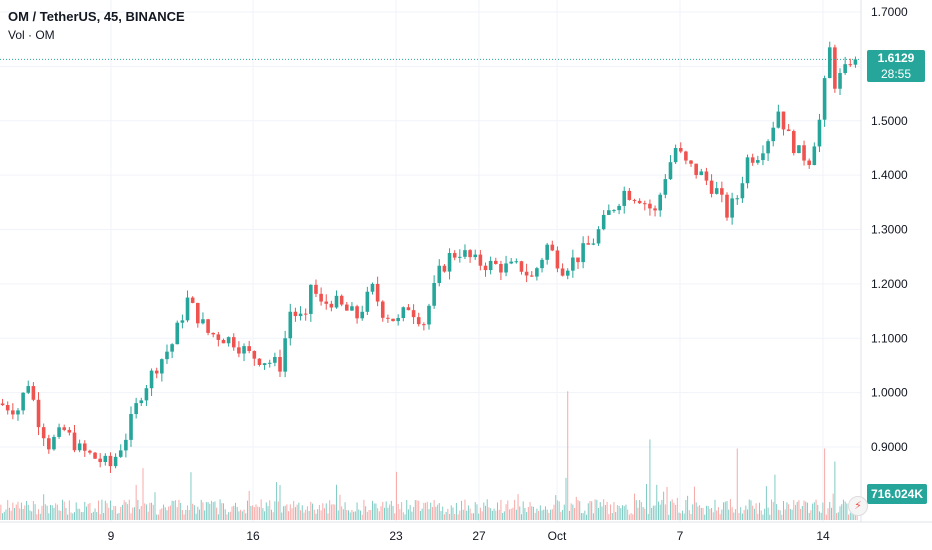 Image resolution: width=932 pixels, height=550 pixels. I want to click on bar-countdown: 28:55, so click(896, 74).